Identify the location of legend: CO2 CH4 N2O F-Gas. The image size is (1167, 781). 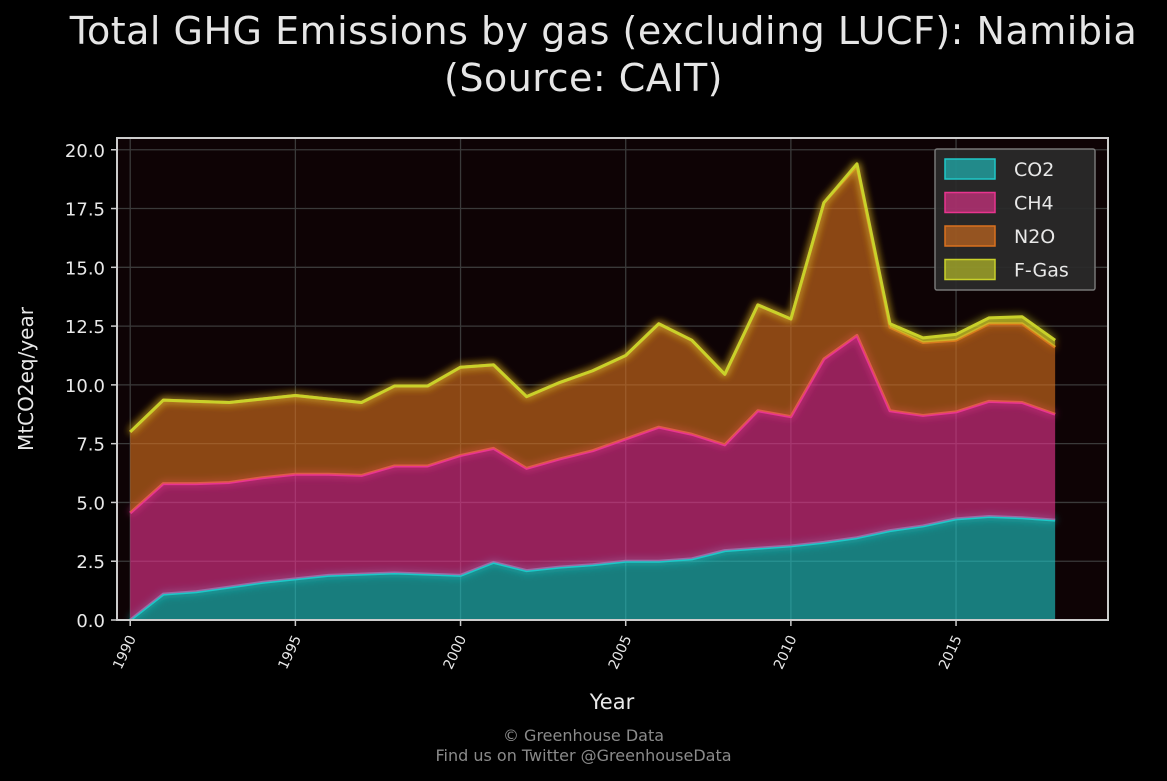
(1015, 219).